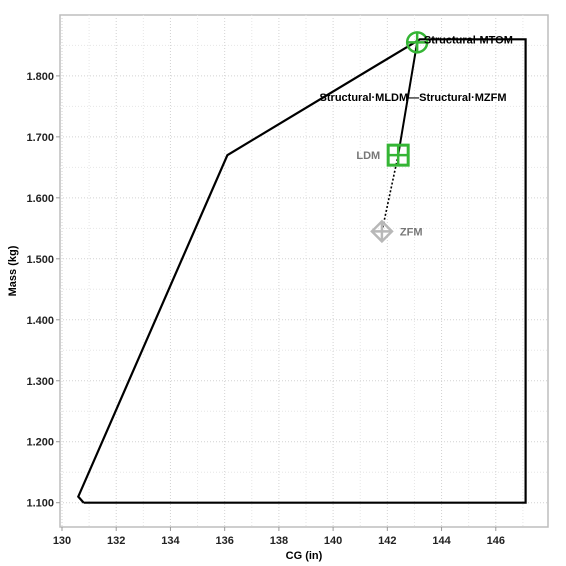  I want to click on y-tick-label: 1.100, so click(40, 504).